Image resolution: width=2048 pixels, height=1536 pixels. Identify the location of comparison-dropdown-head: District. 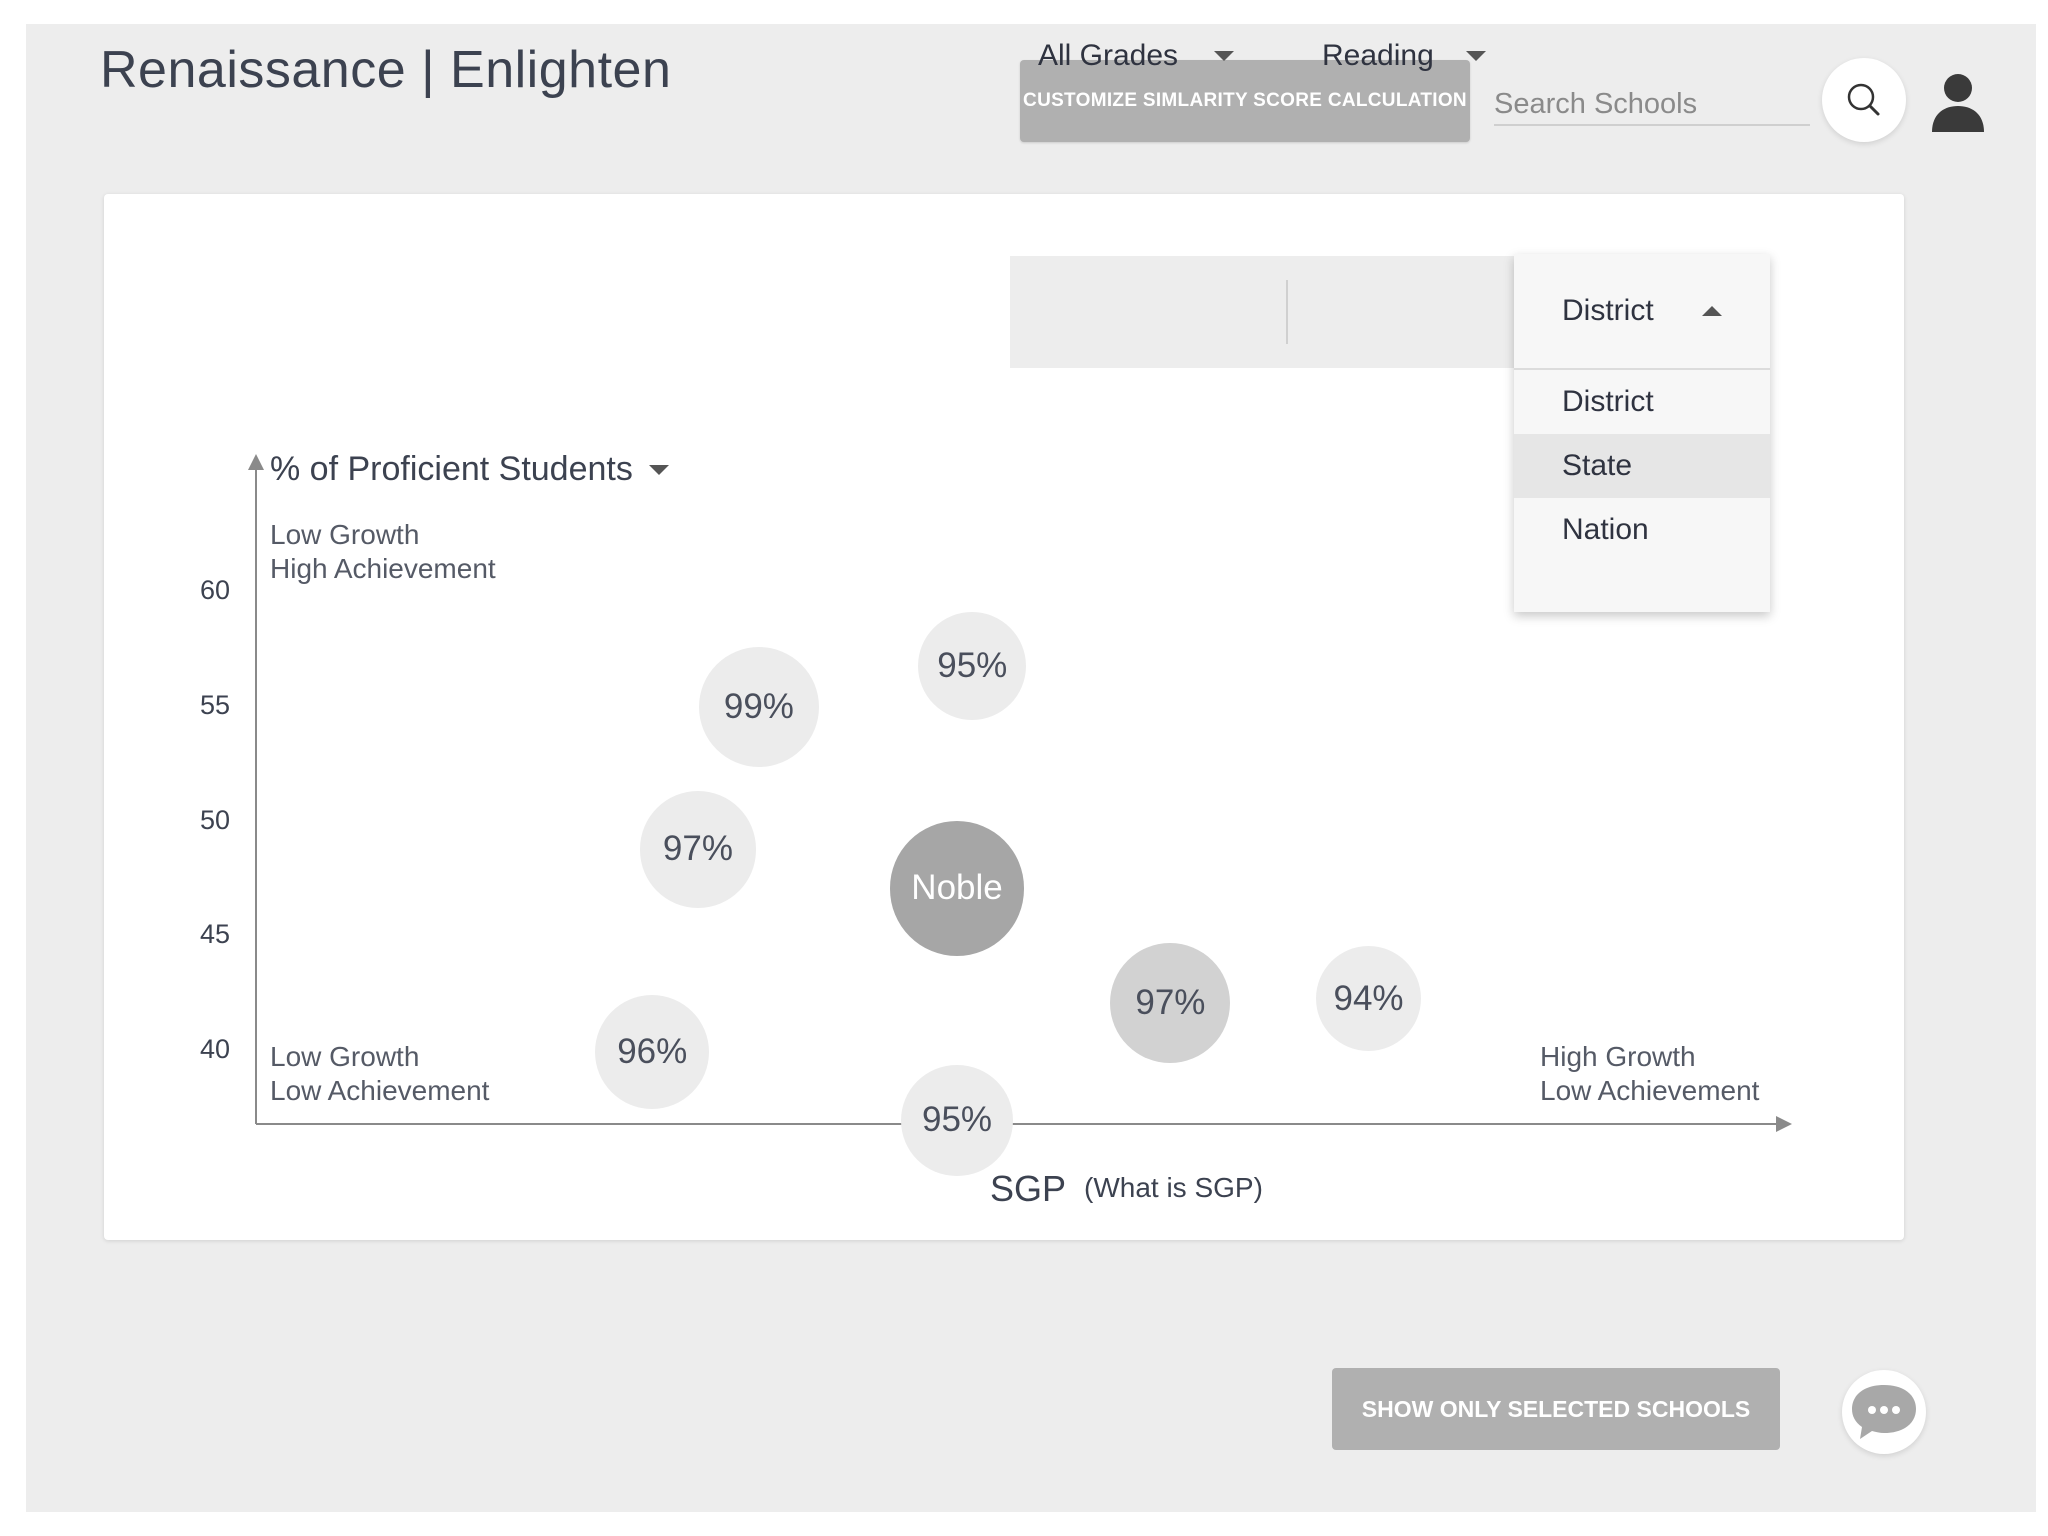
(1642, 312).